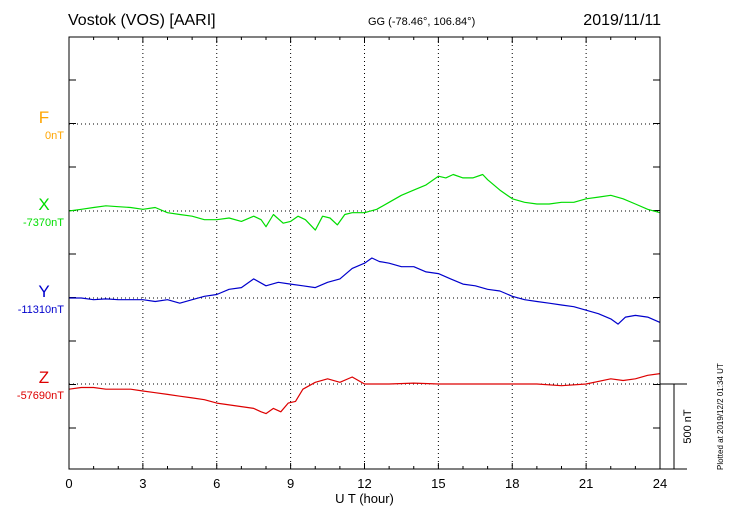 The image size is (730, 520). Describe the element at coordinates (660, 483) in the screenshot. I see `x-tick-label-24: 24` at that location.